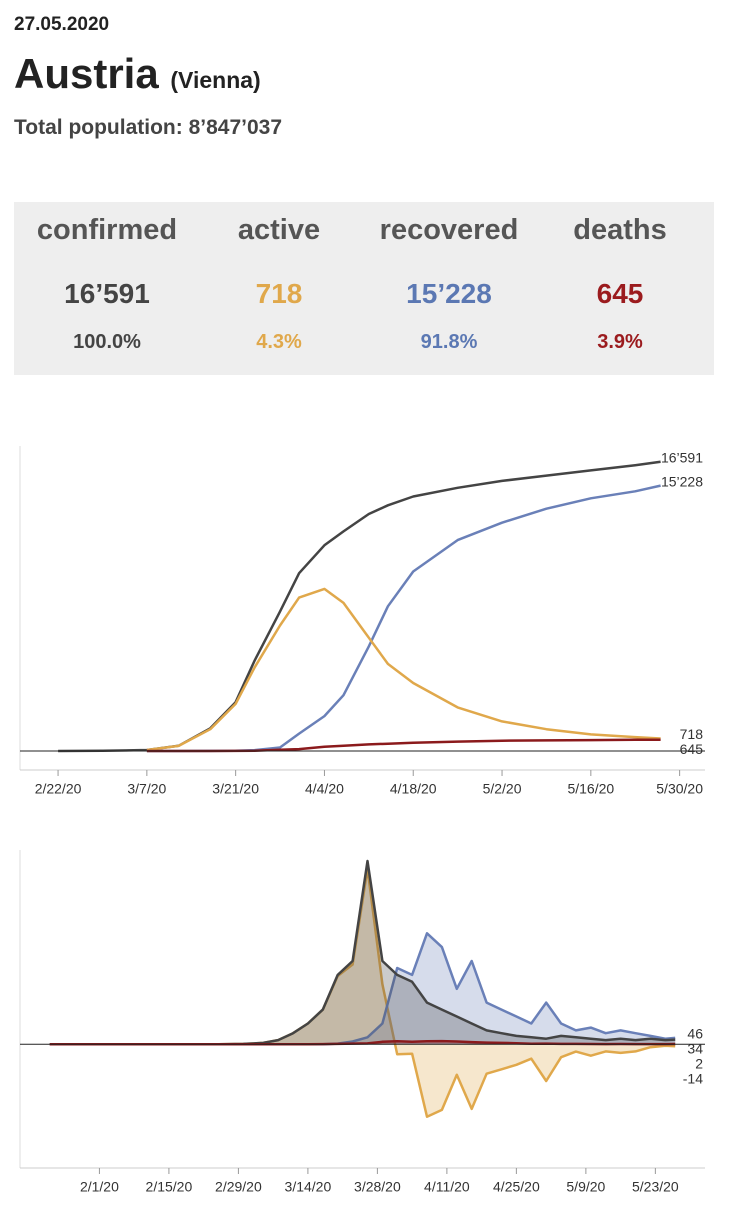 This screenshot has width=738, height=1218. What do you see at coordinates (692, 734) in the screenshot?
I see `end-label: 718` at bounding box center [692, 734].